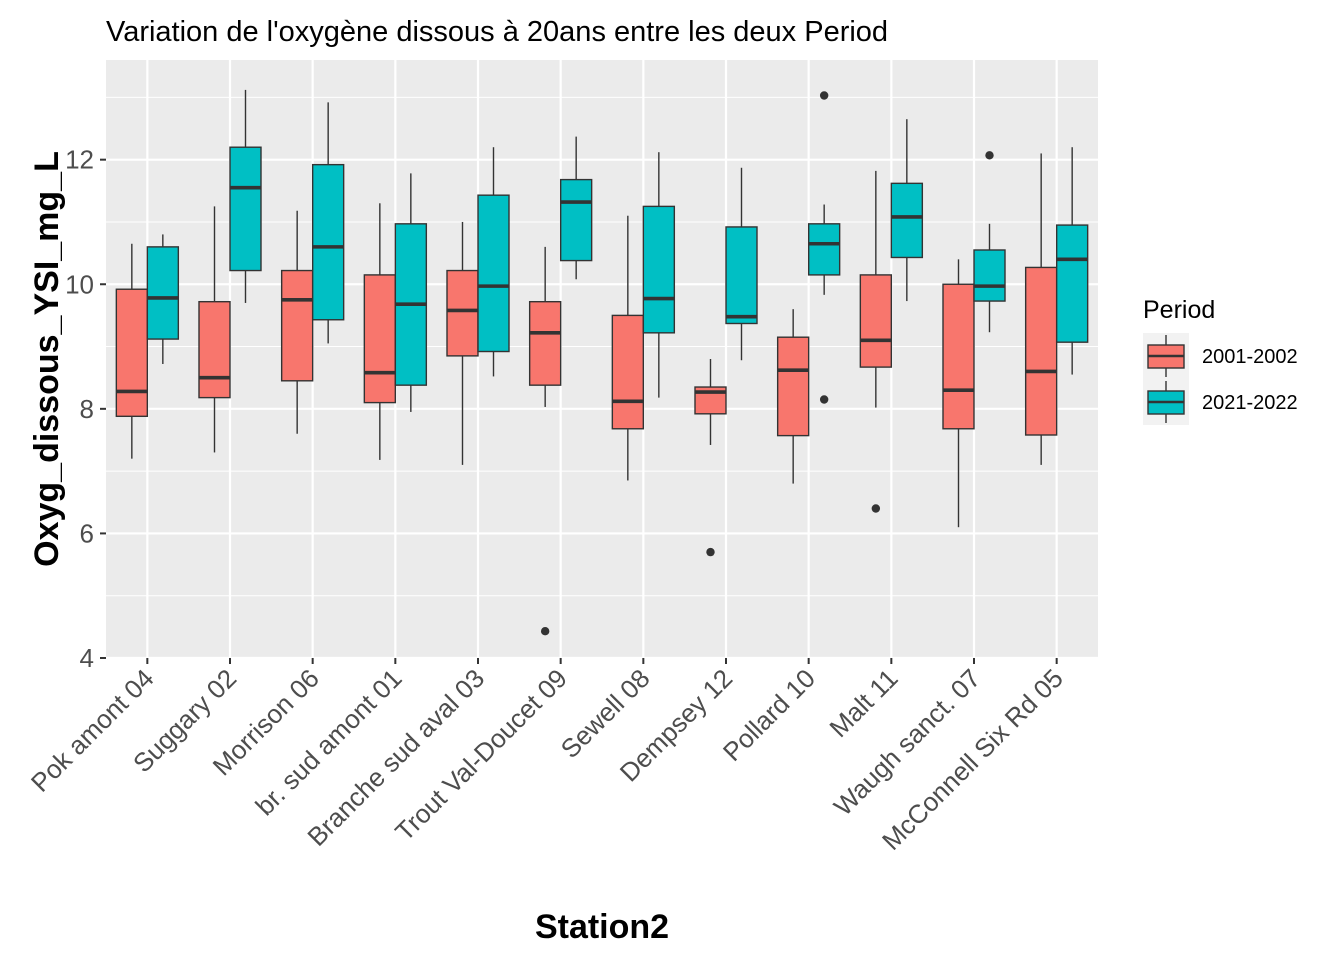 The image size is (1344, 960). What do you see at coordinates (1250, 403) in the screenshot?
I see `legend-label: 2021-2022` at bounding box center [1250, 403].